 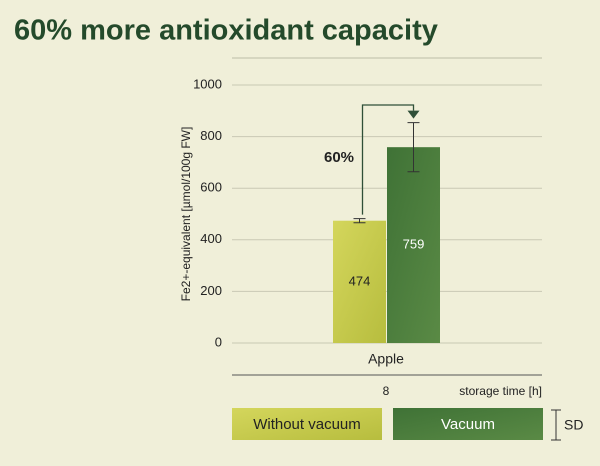 What do you see at coordinates (386, 359) in the screenshot?
I see `x-tick-label: Apple` at bounding box center [386, 359].